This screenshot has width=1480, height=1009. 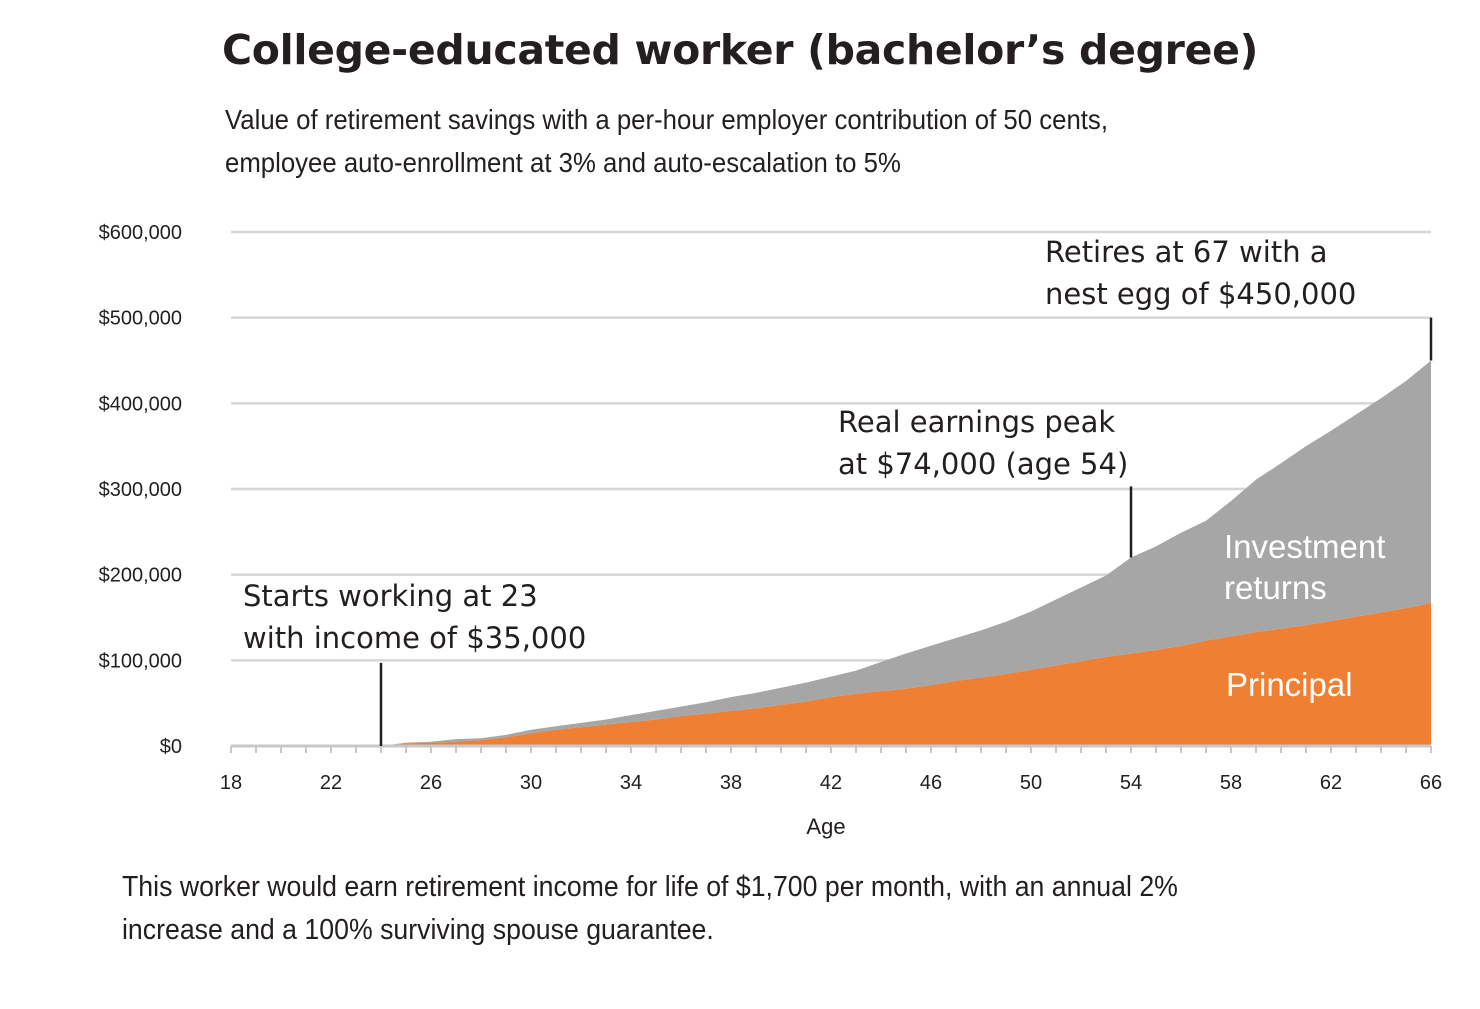 I want to click on y-tick-label: $300,000, so click(x=140, y=490).